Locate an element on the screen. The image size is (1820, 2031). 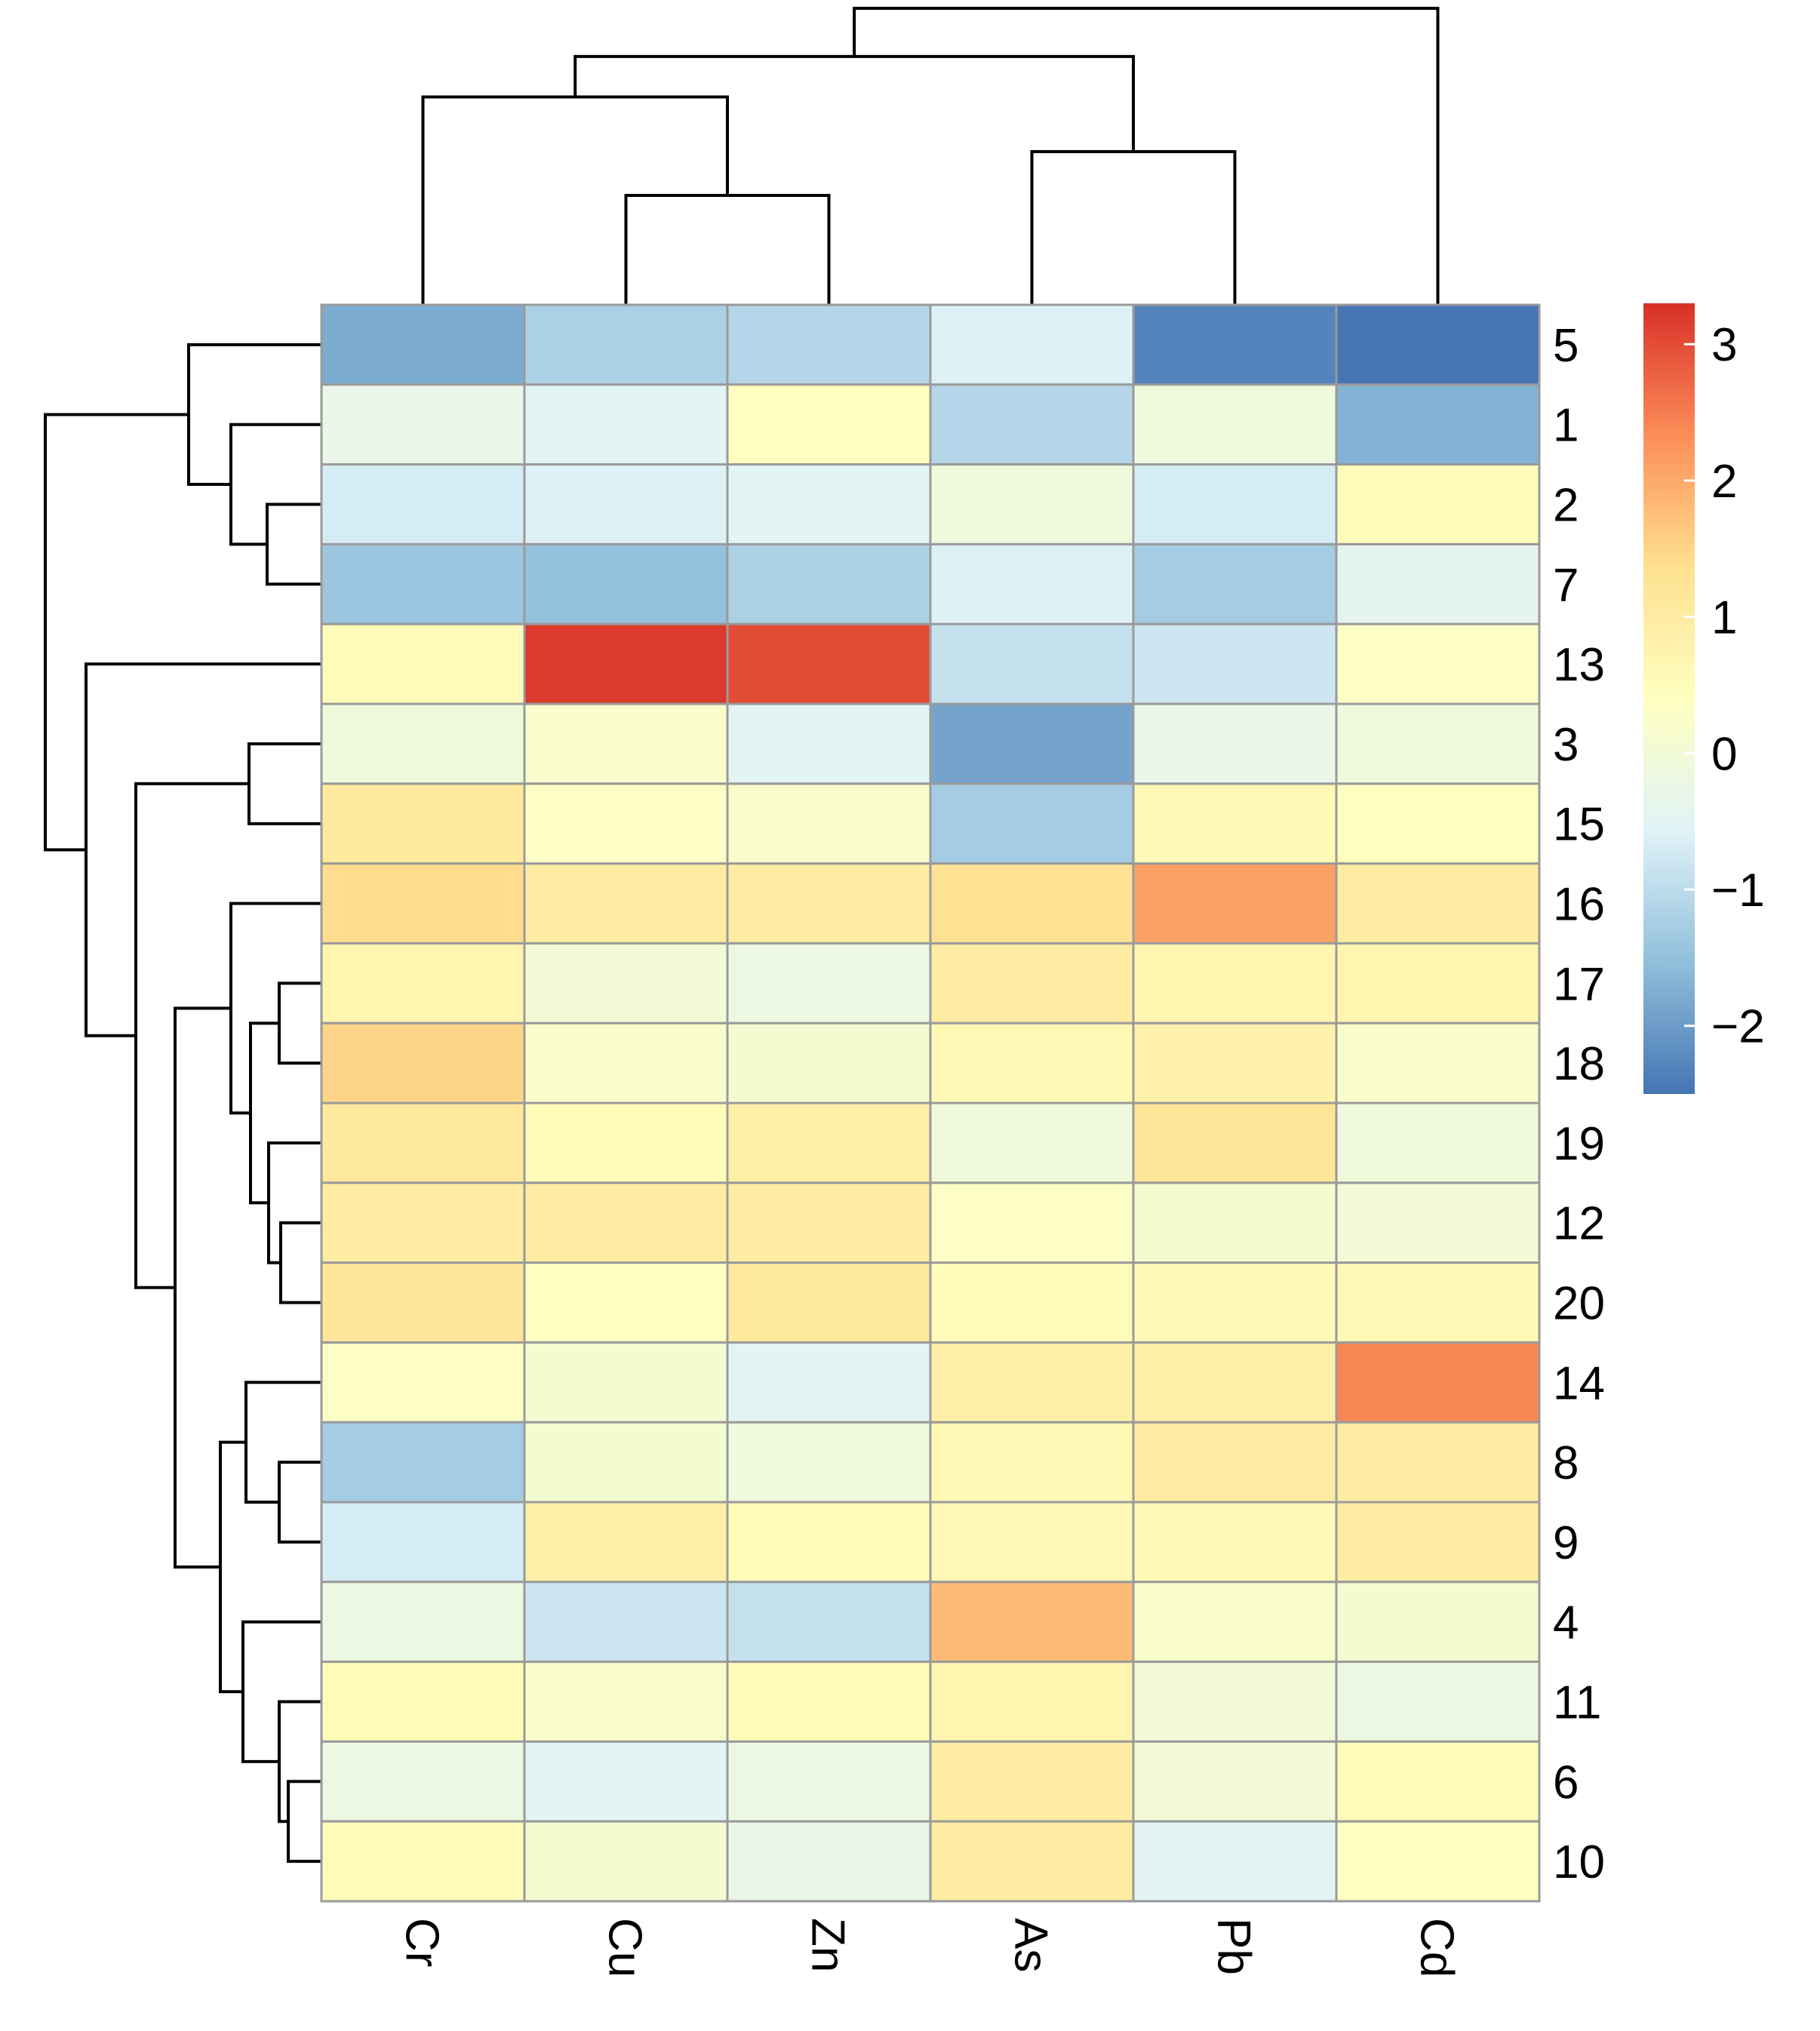
heatmap-cell-15-Zn is located at coordinates (829, 823).